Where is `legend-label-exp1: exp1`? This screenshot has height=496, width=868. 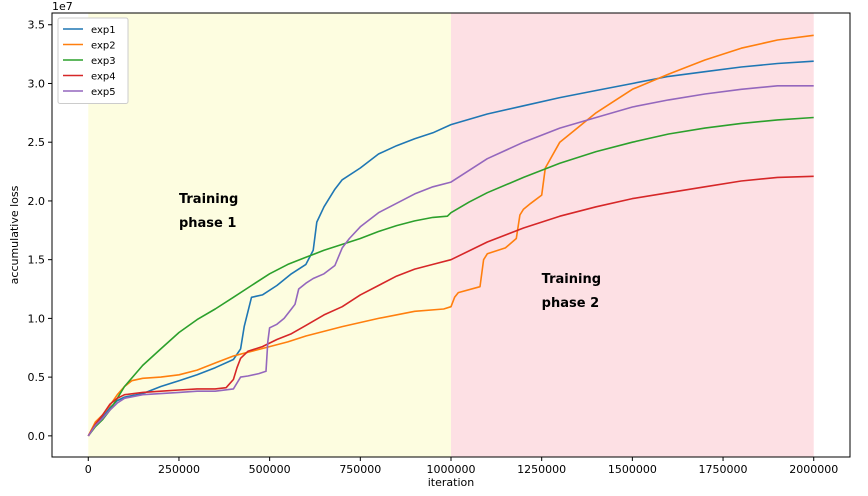
legend-label-exp1: exp1 is located at coordinates (103, 30).